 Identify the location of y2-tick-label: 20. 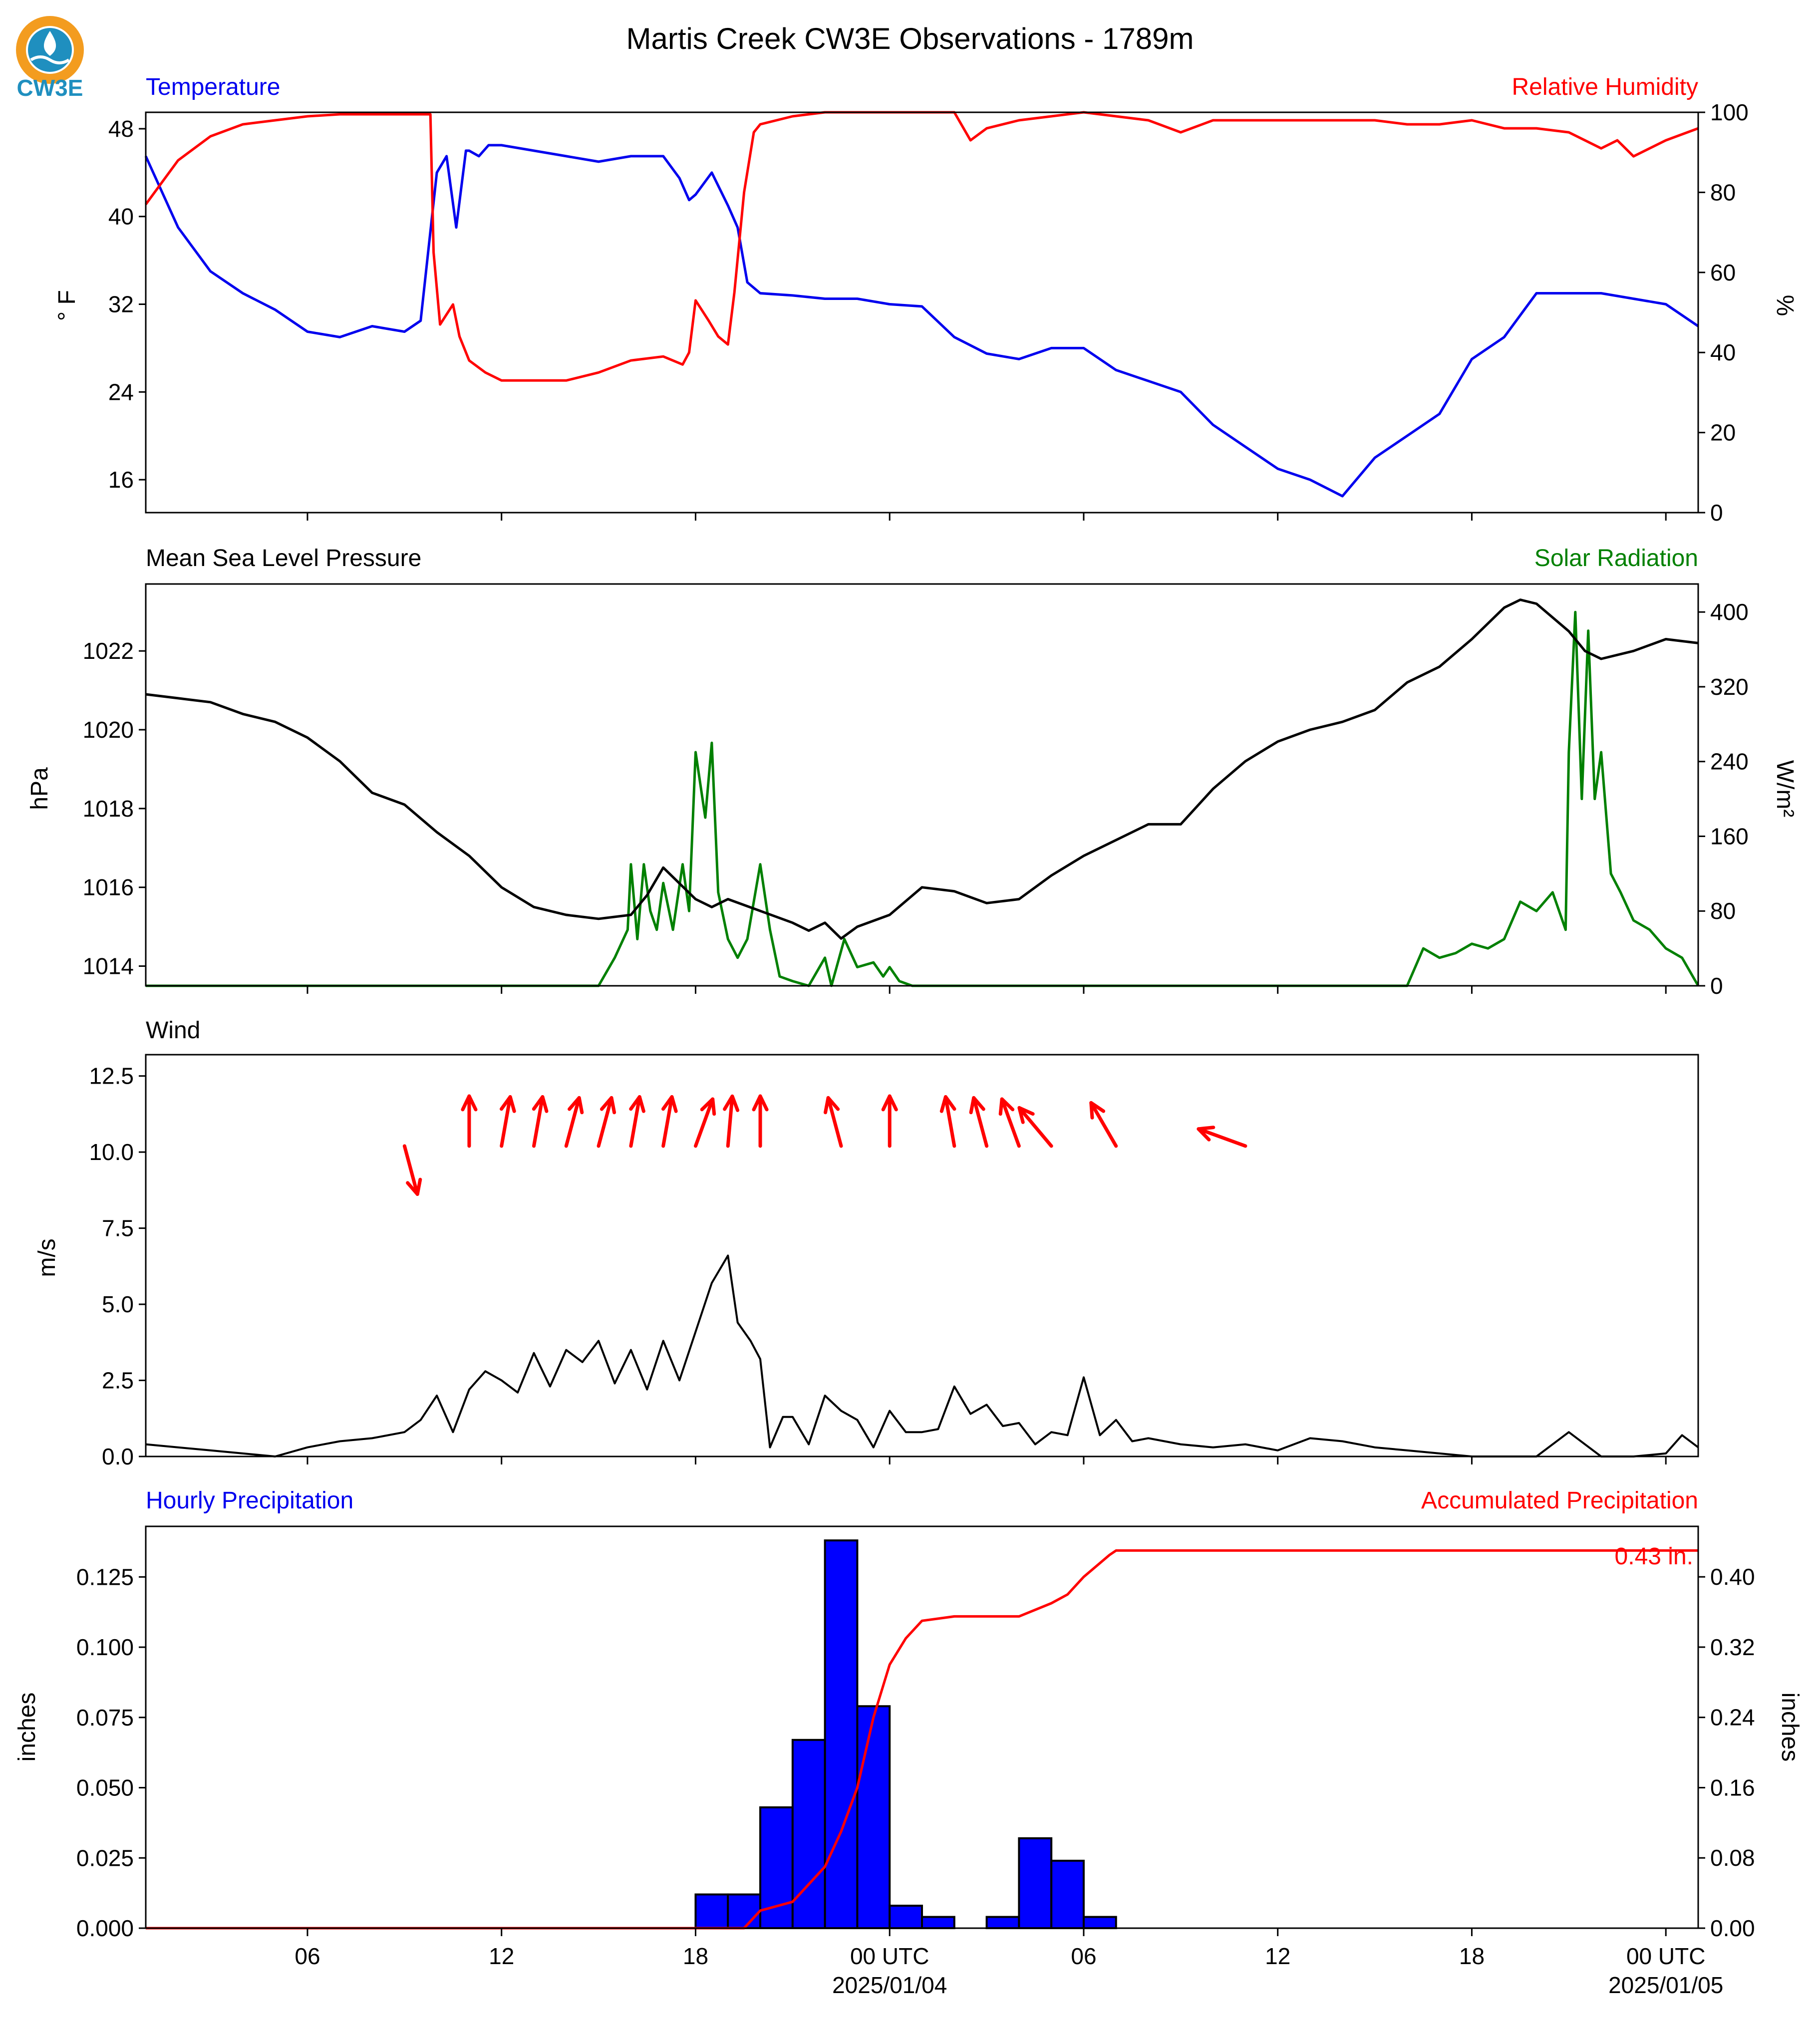
(1723, 433).